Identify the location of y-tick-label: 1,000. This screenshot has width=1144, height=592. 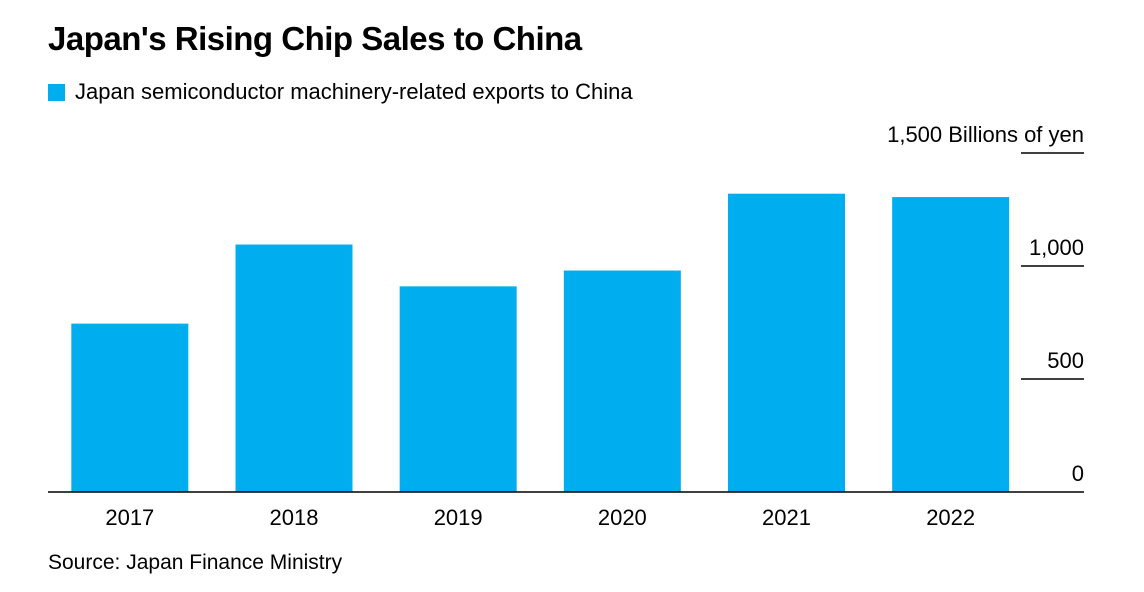
(1056, 247).